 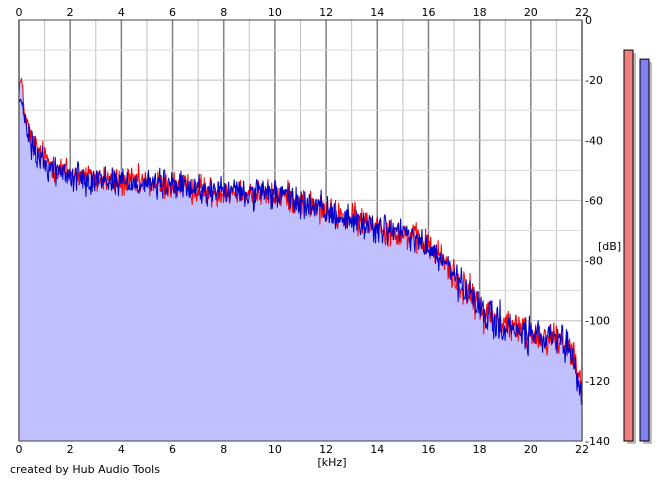 I want to click on y-tick-label: -100, so click(x=597, y=321).